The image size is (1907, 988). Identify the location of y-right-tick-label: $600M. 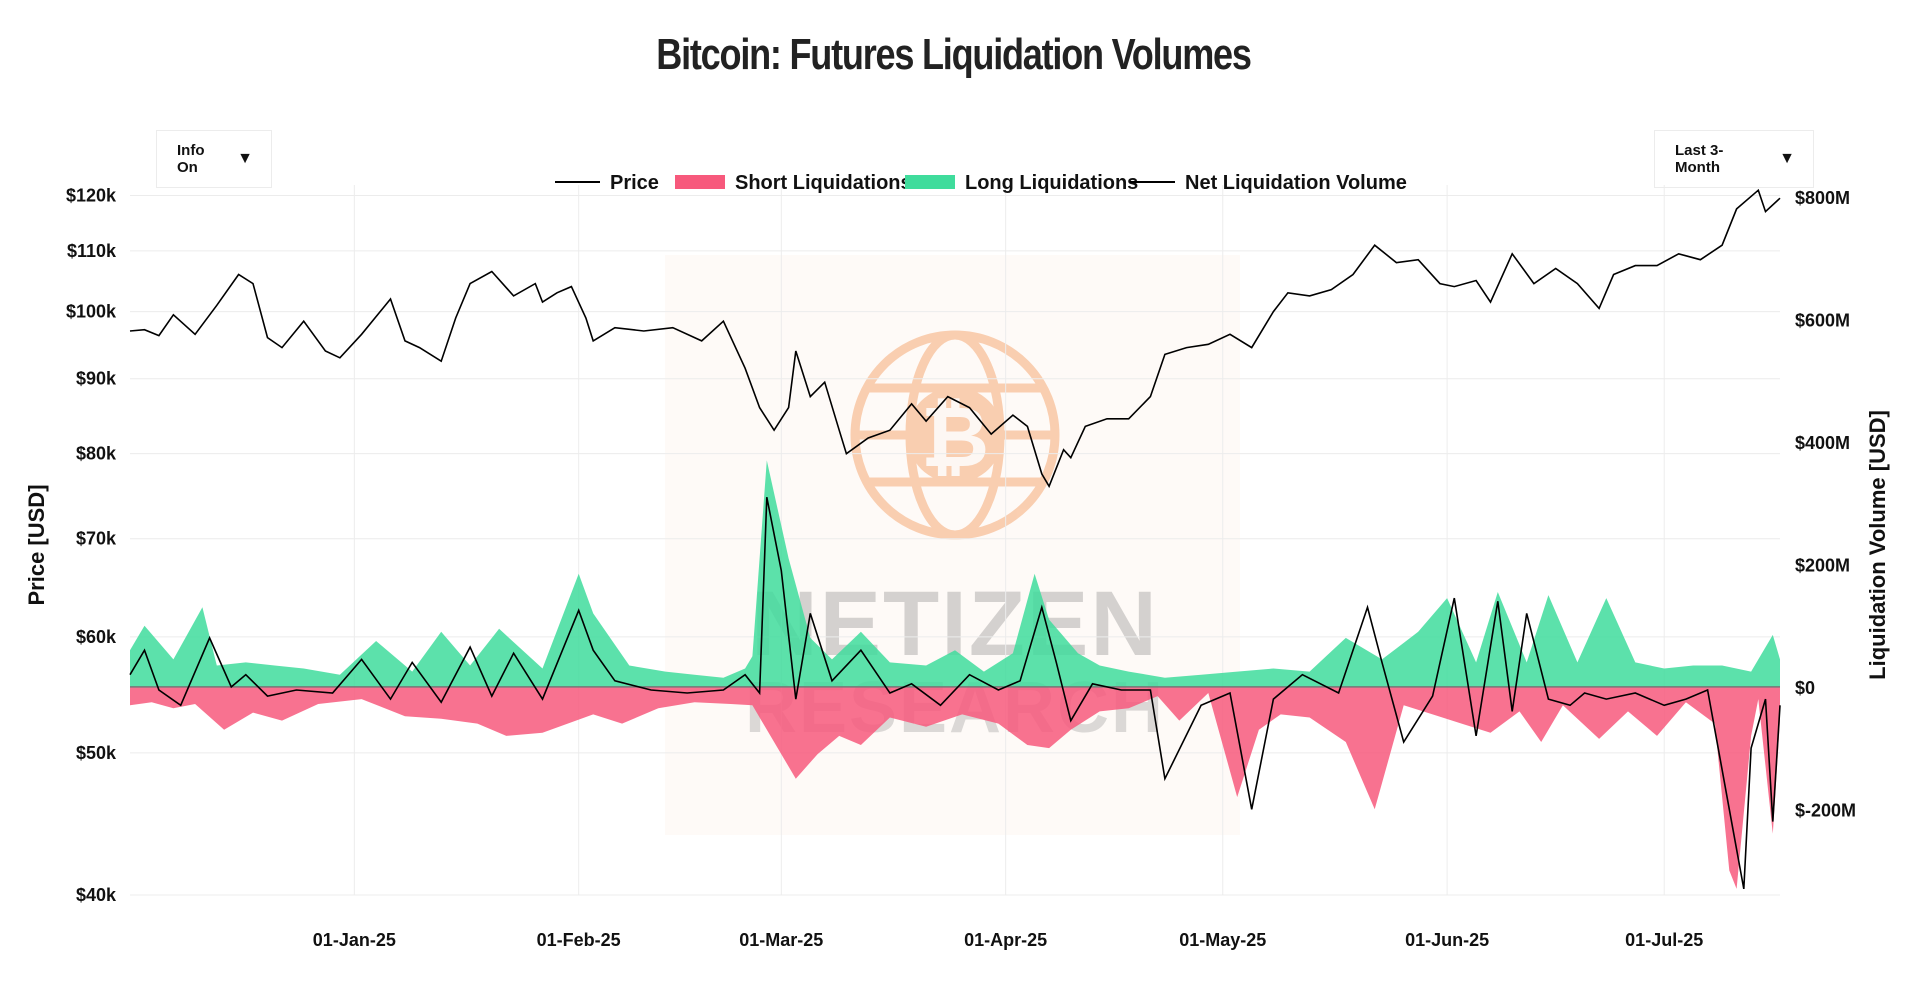
(1822, 321).